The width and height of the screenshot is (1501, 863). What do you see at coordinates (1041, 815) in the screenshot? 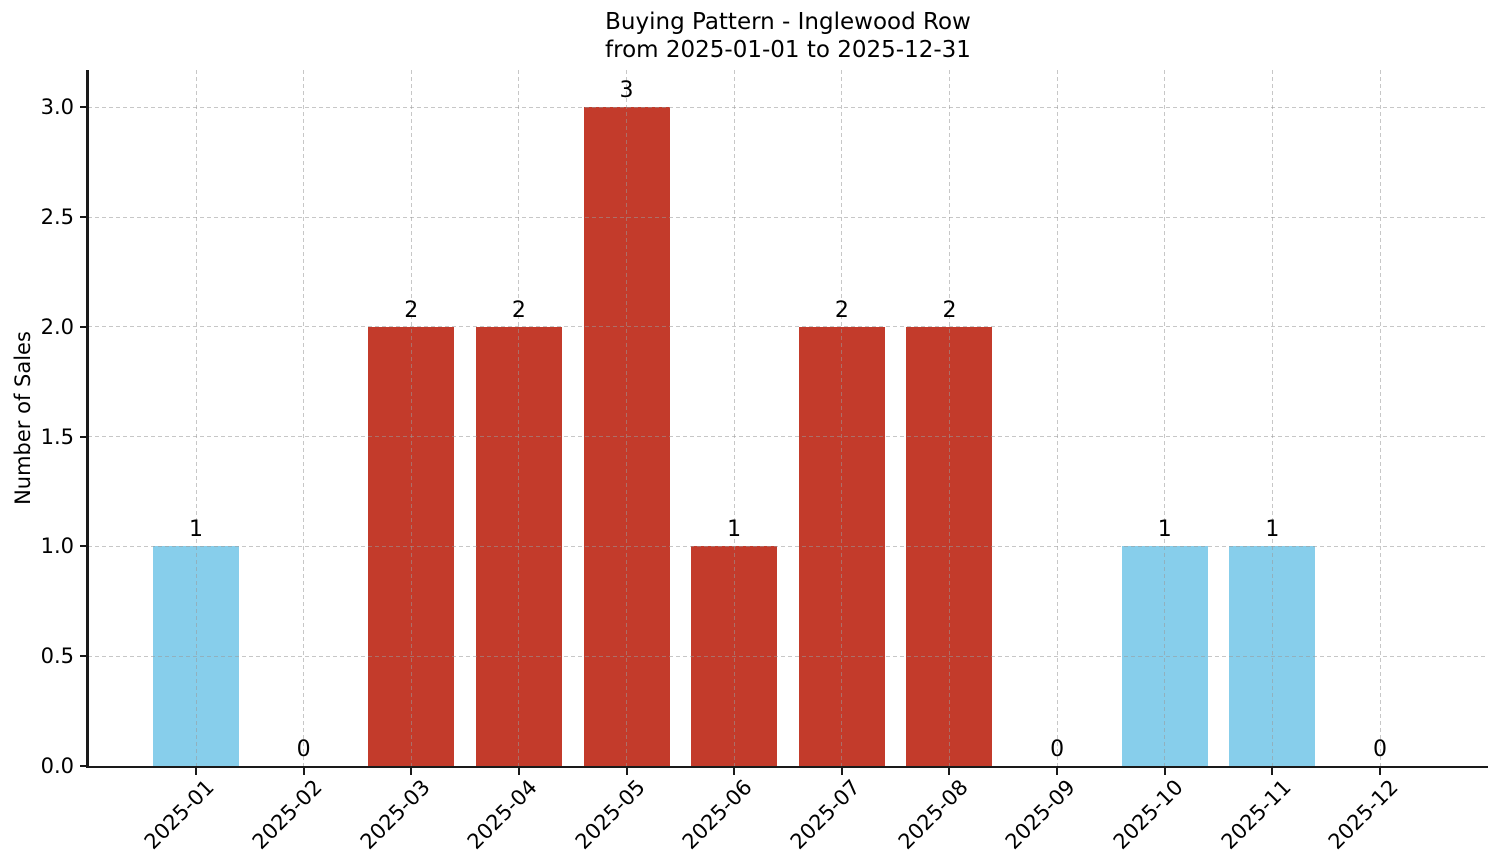
I see `x-tick-label: 2025-09` at bounding box center [1041, 815].